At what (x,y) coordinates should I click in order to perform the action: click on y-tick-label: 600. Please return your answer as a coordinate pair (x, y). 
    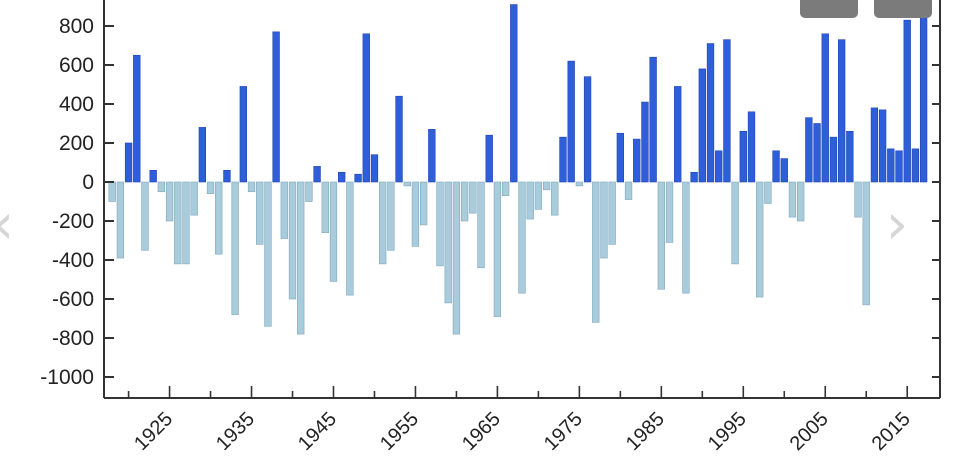
    Looking at the image, I should click on (76, 65).